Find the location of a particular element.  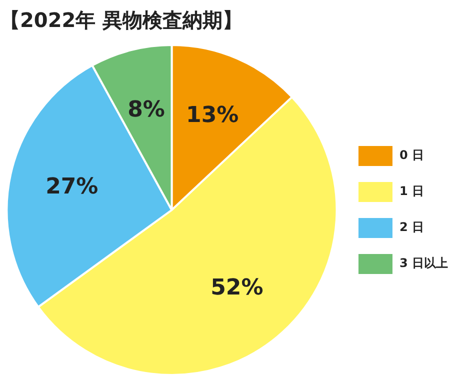

chart-title: 【2022年 異物検査納期】 is located at coordinates (122, 20).